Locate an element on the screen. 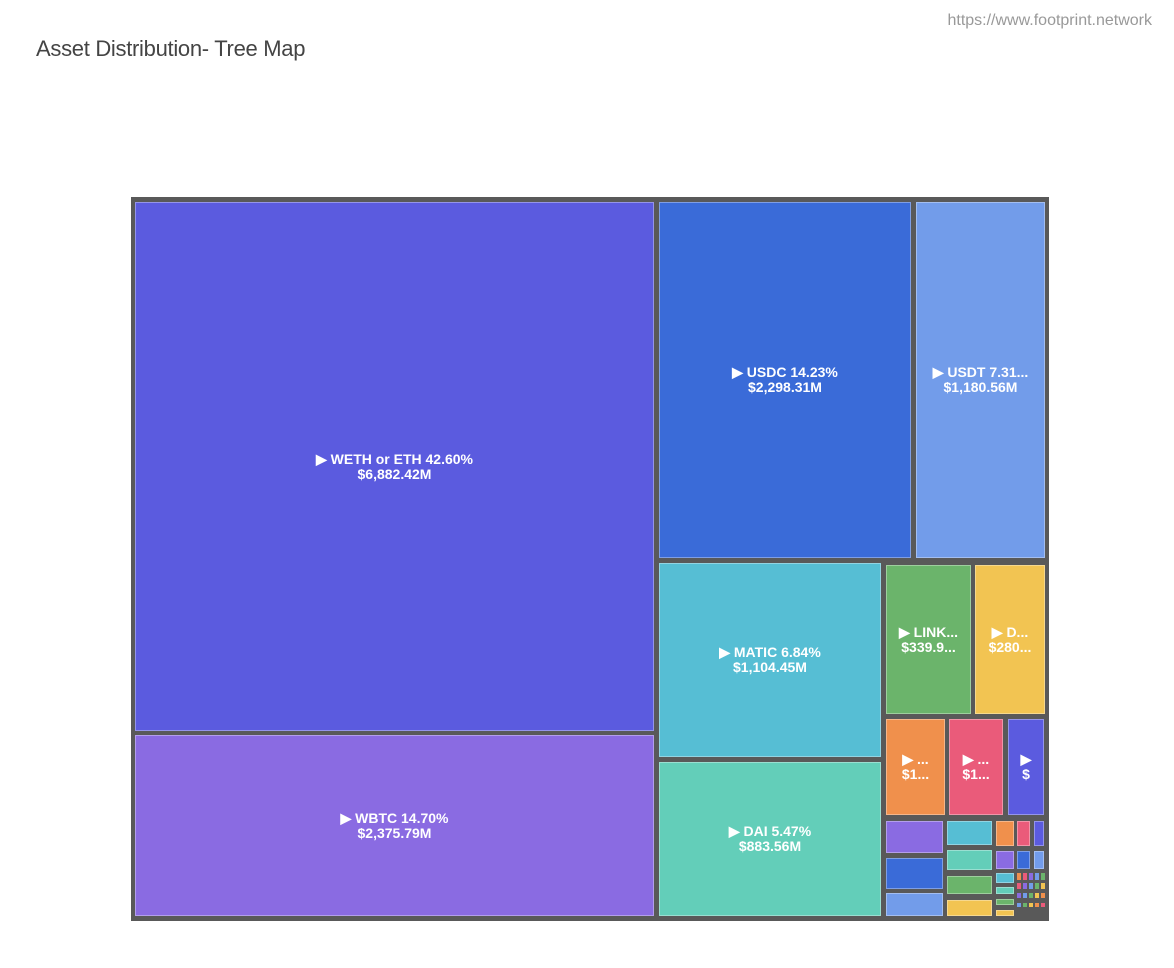 This screenshot has height=968, width=1174. treemap-tile: ▶ MATIC 6.84% $1,104.45M is located at coordinates (770, 660).